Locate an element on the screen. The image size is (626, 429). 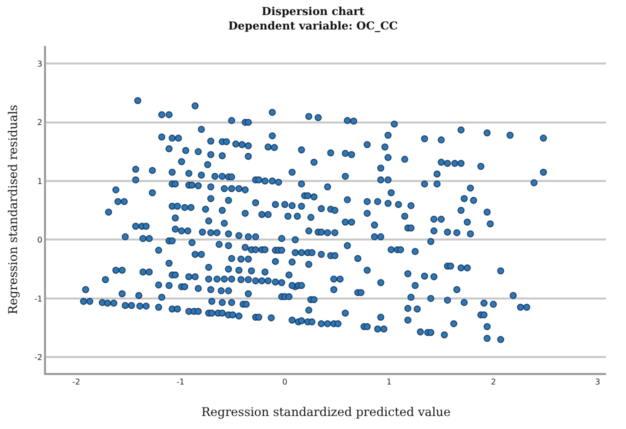
y-tick-label: -1 is located at coordinates (38, 299).